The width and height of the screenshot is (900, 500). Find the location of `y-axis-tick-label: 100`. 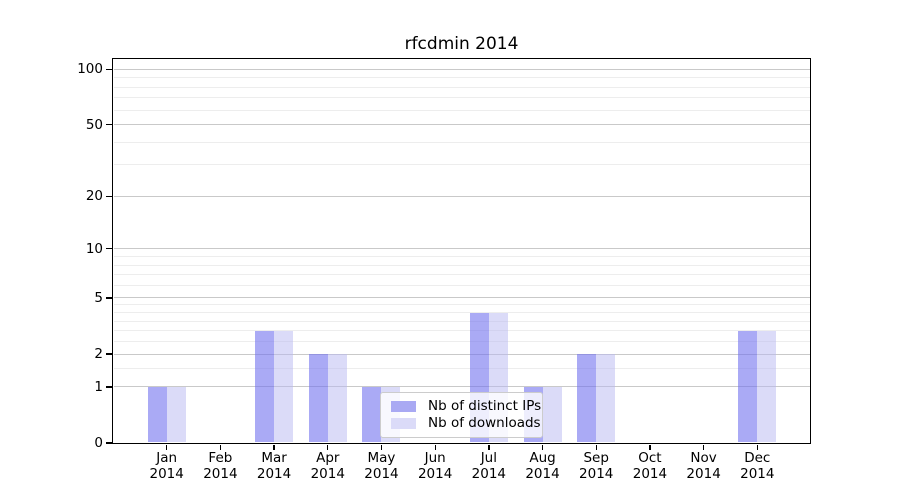

y-axis-tick-label: 100 is located at coordinates (90, 69).